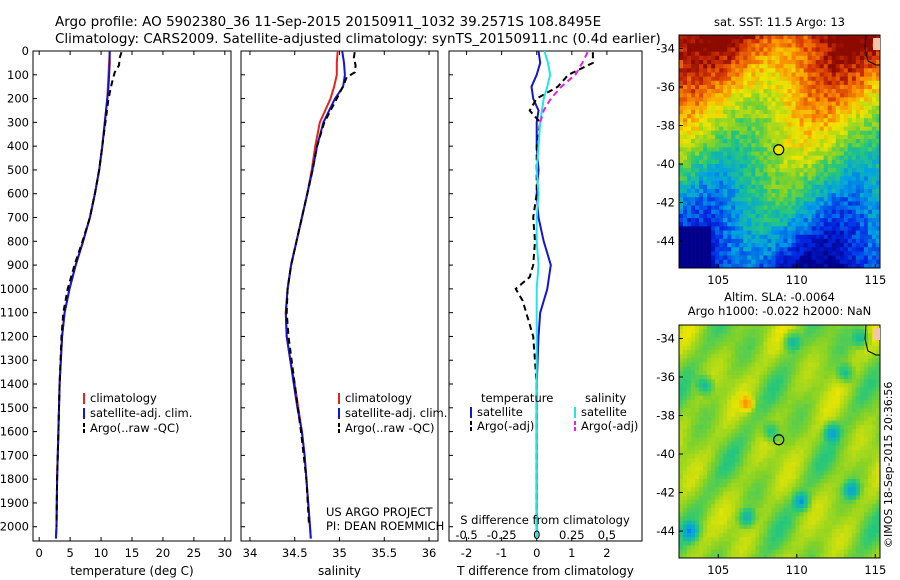 Image resolution: width=900 pixels, height=580 pixels. Describe the element at coordinates (605, 398) in the screenshot. I see `difference-legend-heading: salinity` at that location.